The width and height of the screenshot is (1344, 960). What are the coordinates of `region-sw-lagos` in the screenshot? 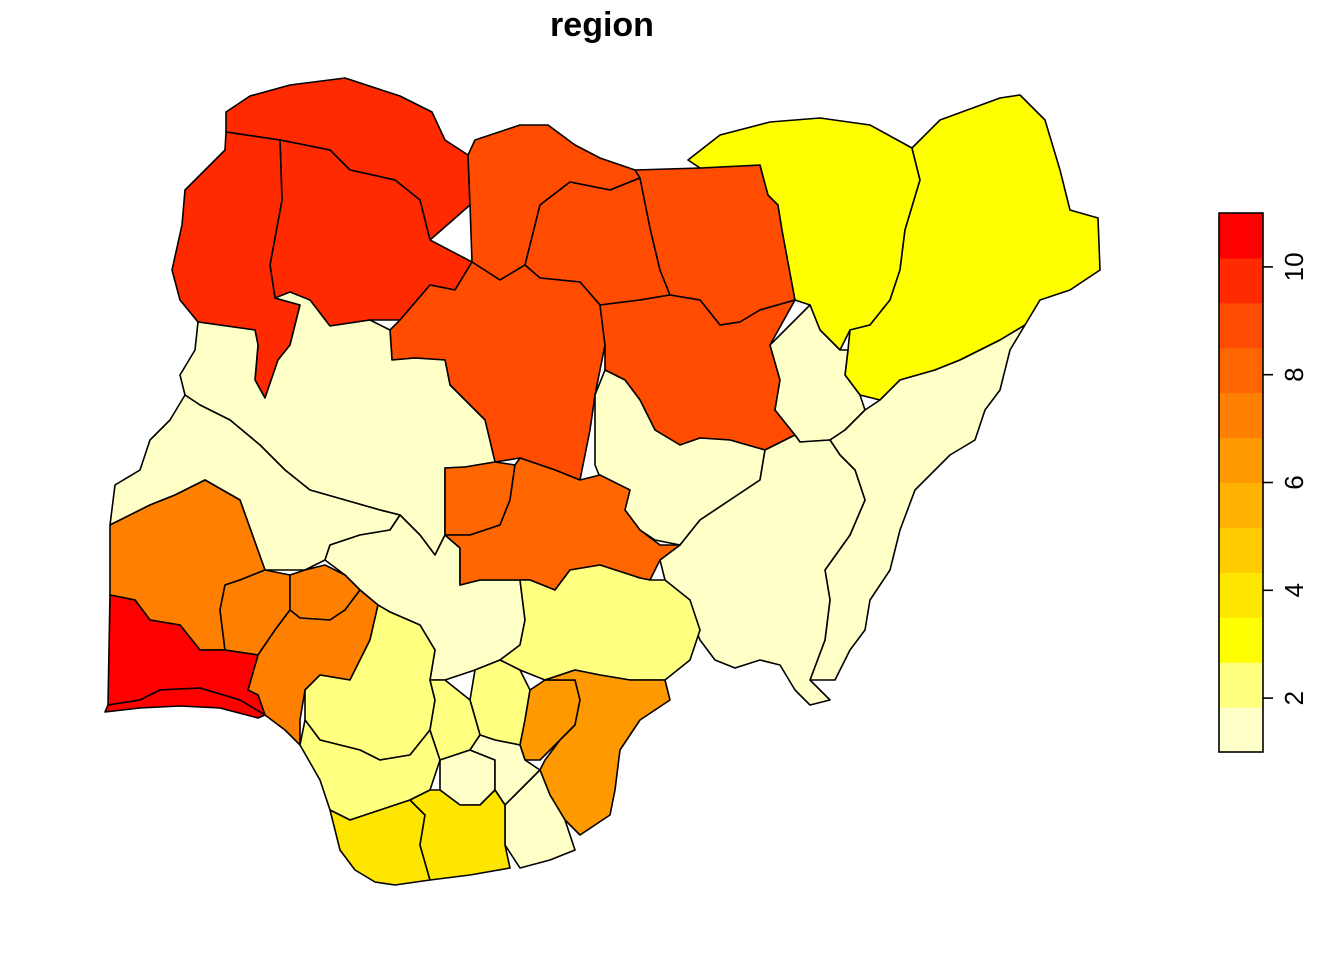 It's located at (185, 703).